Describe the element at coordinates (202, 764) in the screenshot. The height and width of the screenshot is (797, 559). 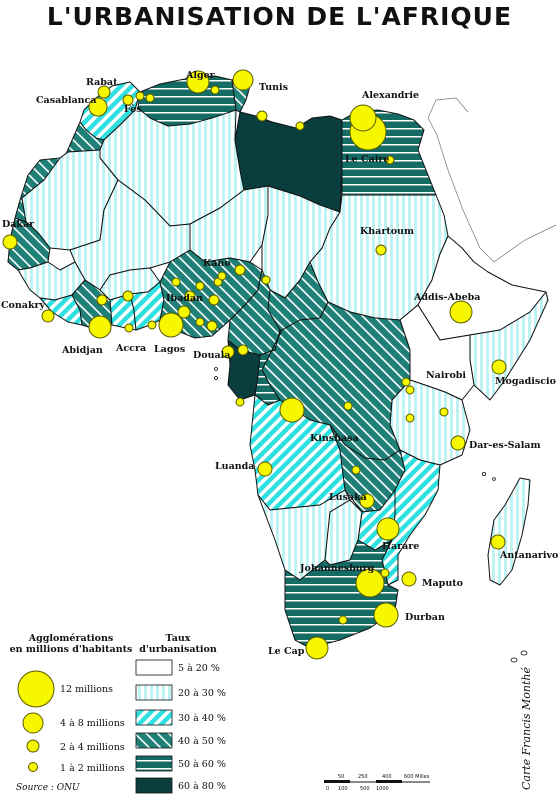
I see `legend-rate-label-50-60: 50 à 60 %` at that location.